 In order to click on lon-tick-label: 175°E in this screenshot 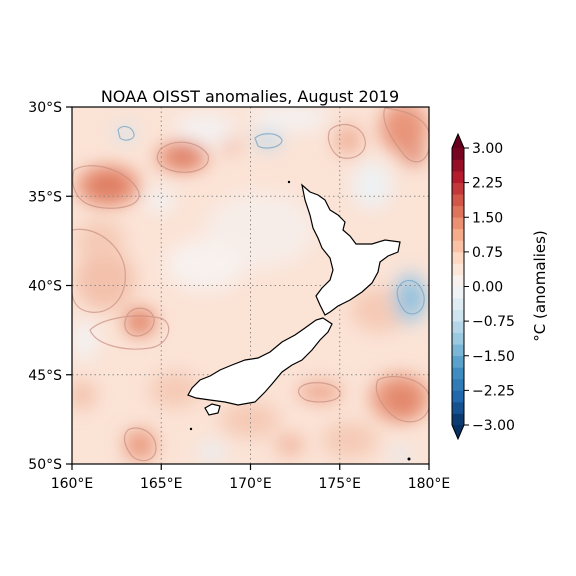, I will do `click(339, 484)`.